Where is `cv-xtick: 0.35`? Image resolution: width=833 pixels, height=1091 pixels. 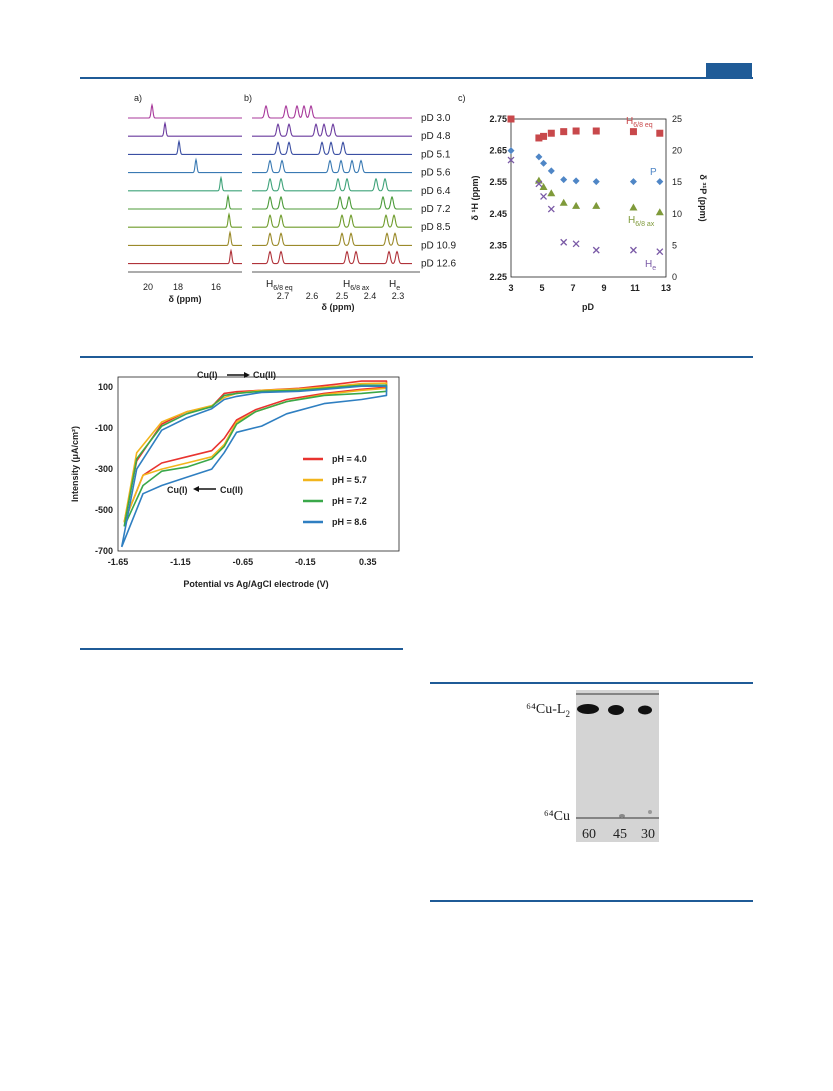 cv-xtick: 0.35 is located at coordinates (368, 562).